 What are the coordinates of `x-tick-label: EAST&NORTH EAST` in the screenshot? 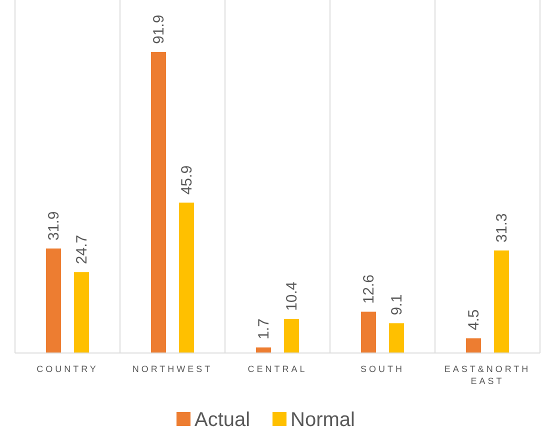 It's located at (487, 375).